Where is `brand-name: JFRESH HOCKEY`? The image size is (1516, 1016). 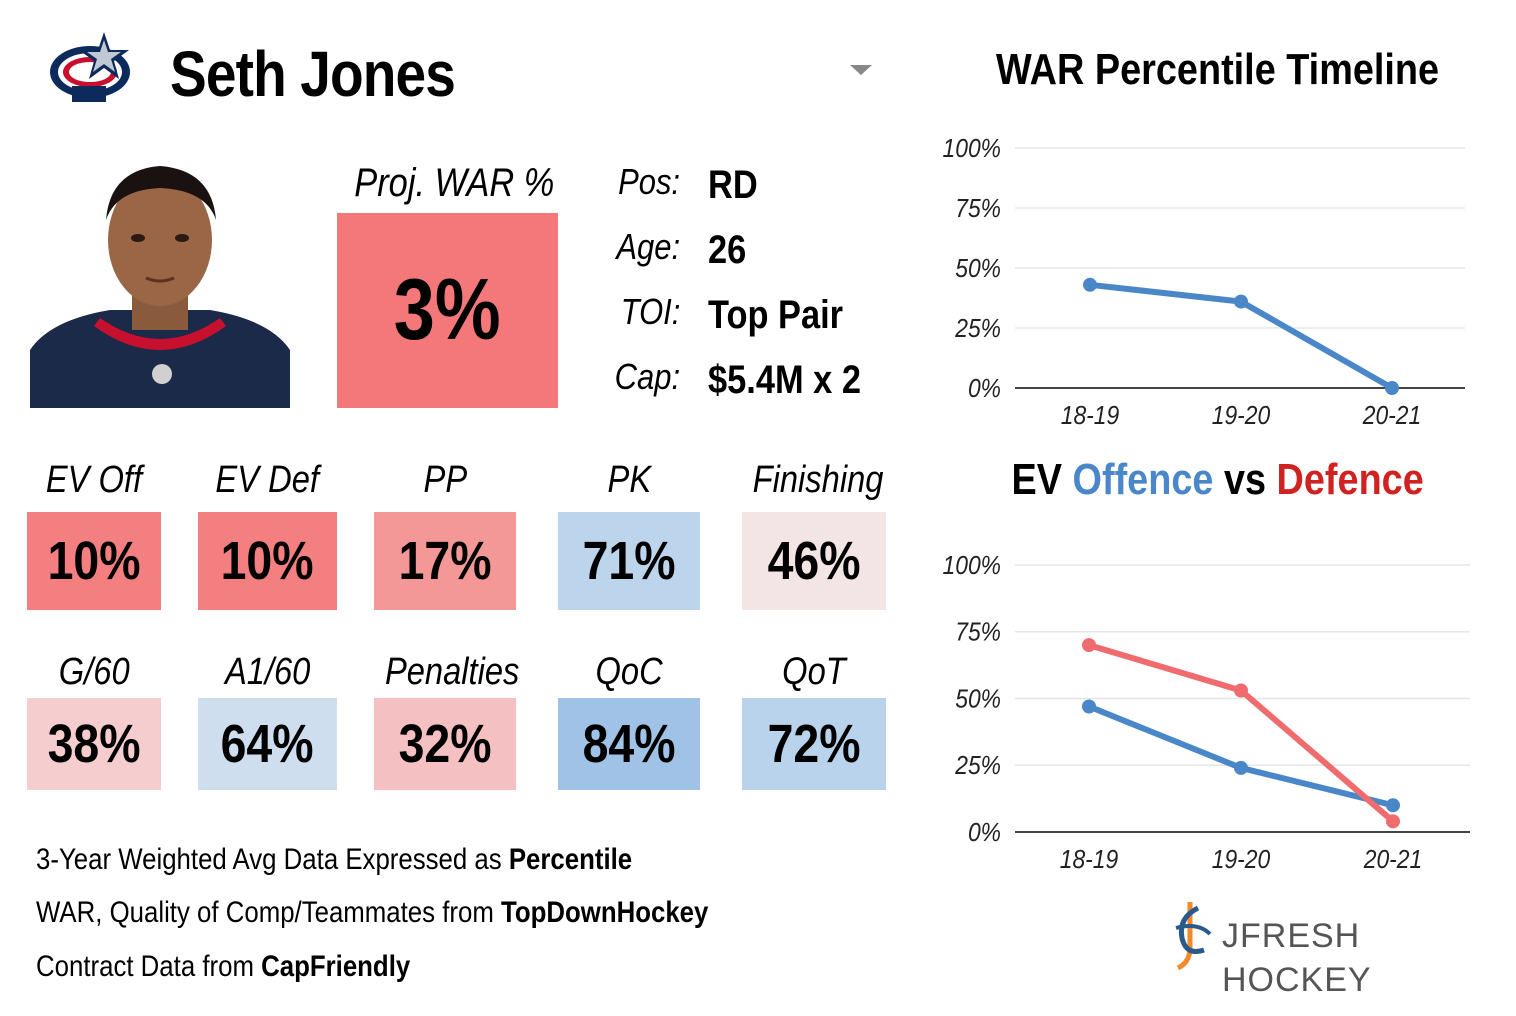 brand-name: JFRESH HOCKEY is located at coordinates (1297, 958).